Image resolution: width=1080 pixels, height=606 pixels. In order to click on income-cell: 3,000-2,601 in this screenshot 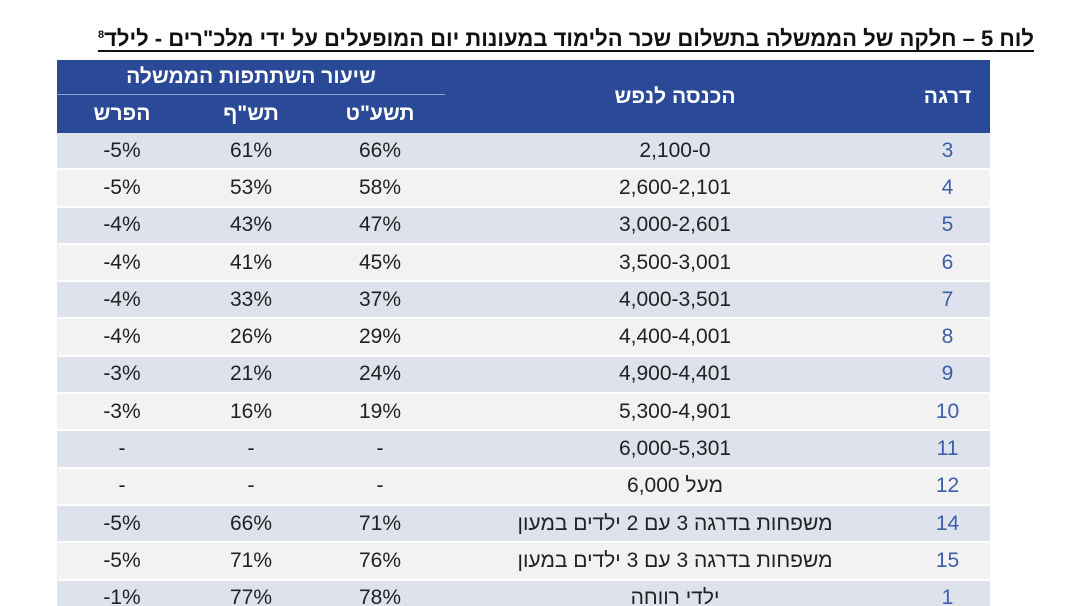, I will do `click(675, 225)`.